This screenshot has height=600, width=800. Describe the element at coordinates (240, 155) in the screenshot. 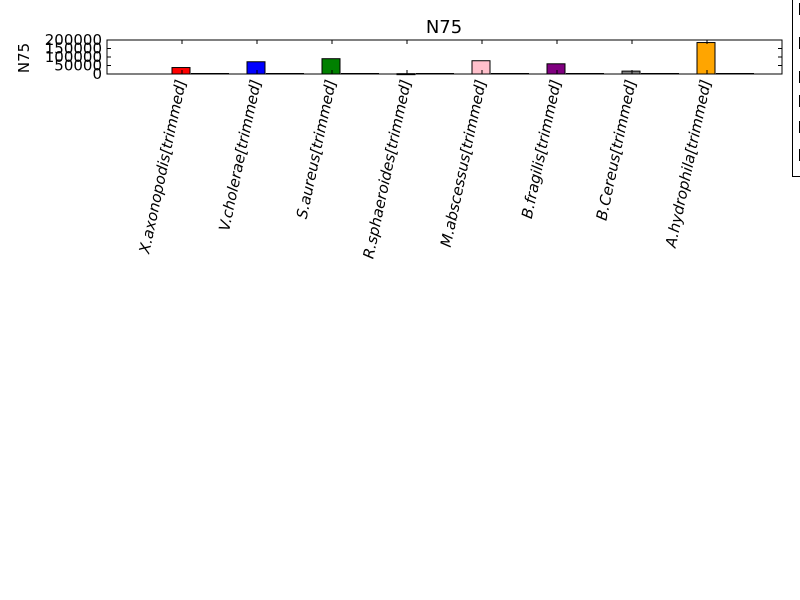

I see `x-tick-label: V.cholerae[trimmed]` at that location.